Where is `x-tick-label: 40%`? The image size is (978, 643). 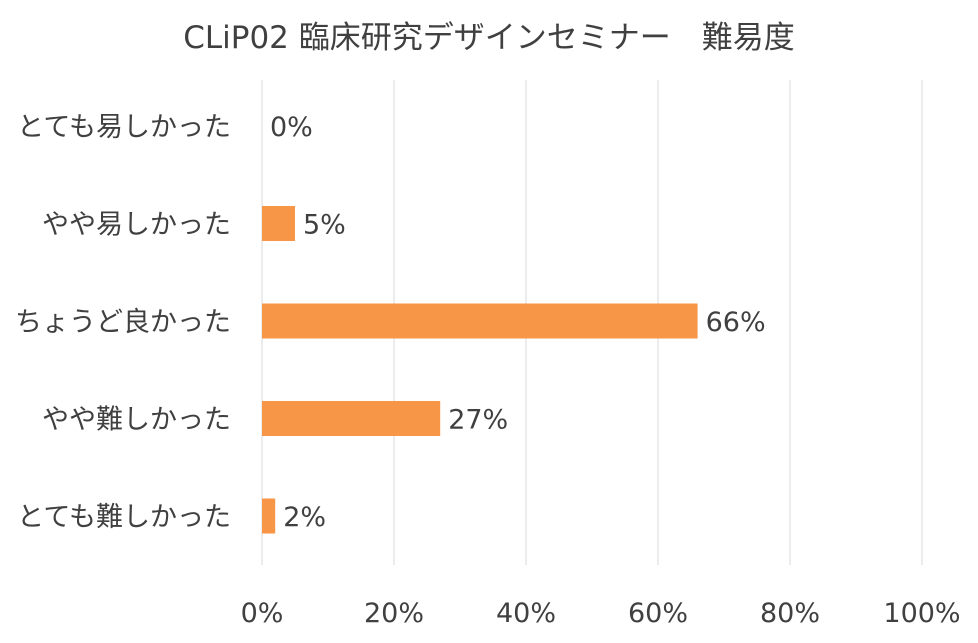
x-tick-label: 40% is located at coordinates (526, 613).